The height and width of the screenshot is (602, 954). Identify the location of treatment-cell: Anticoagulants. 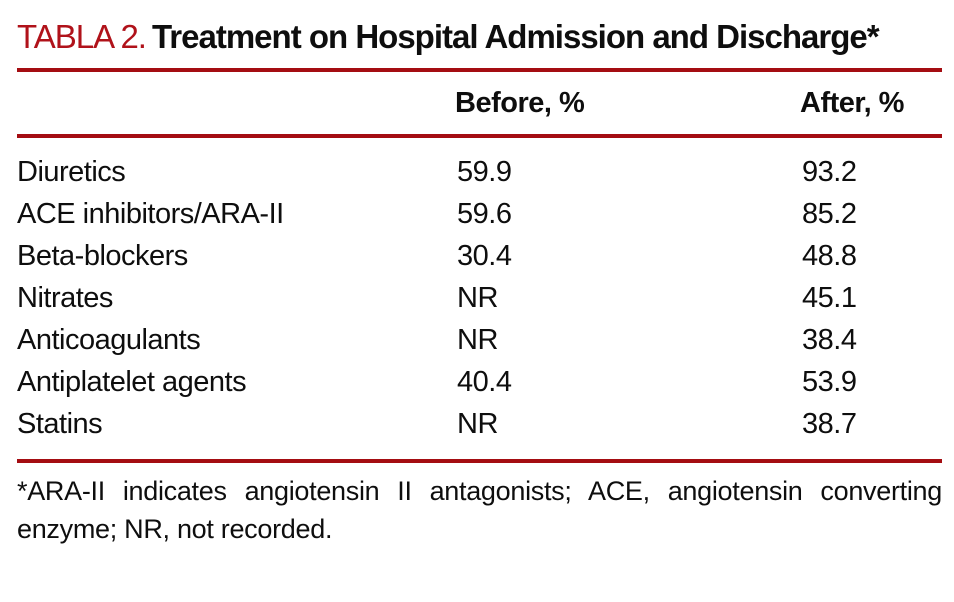
(109, 339).